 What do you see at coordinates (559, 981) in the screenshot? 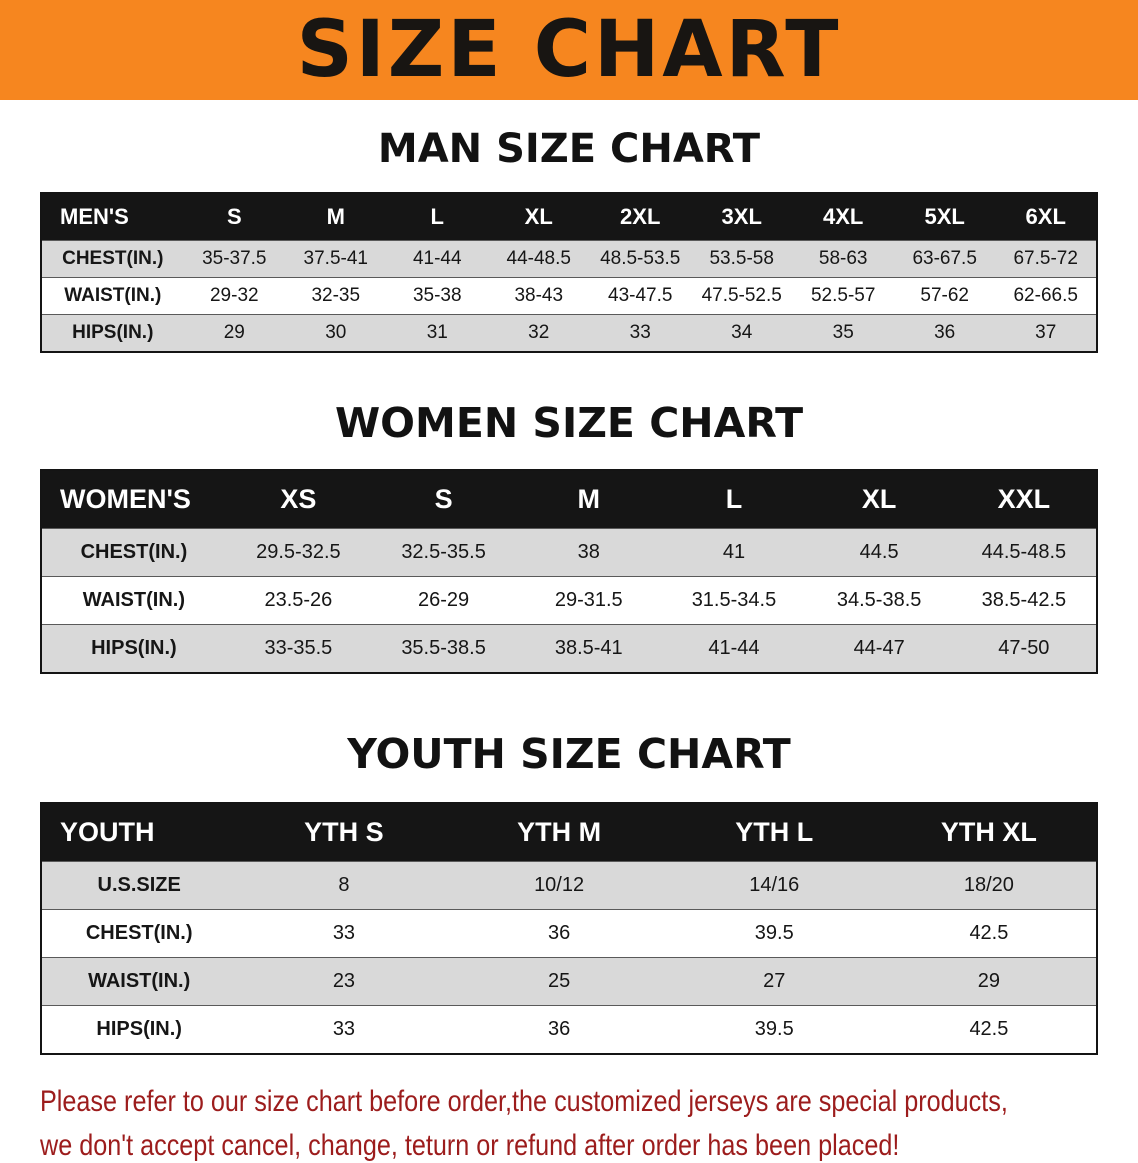
I see `size-value-cell: 25` at bounding box center [559, 981].